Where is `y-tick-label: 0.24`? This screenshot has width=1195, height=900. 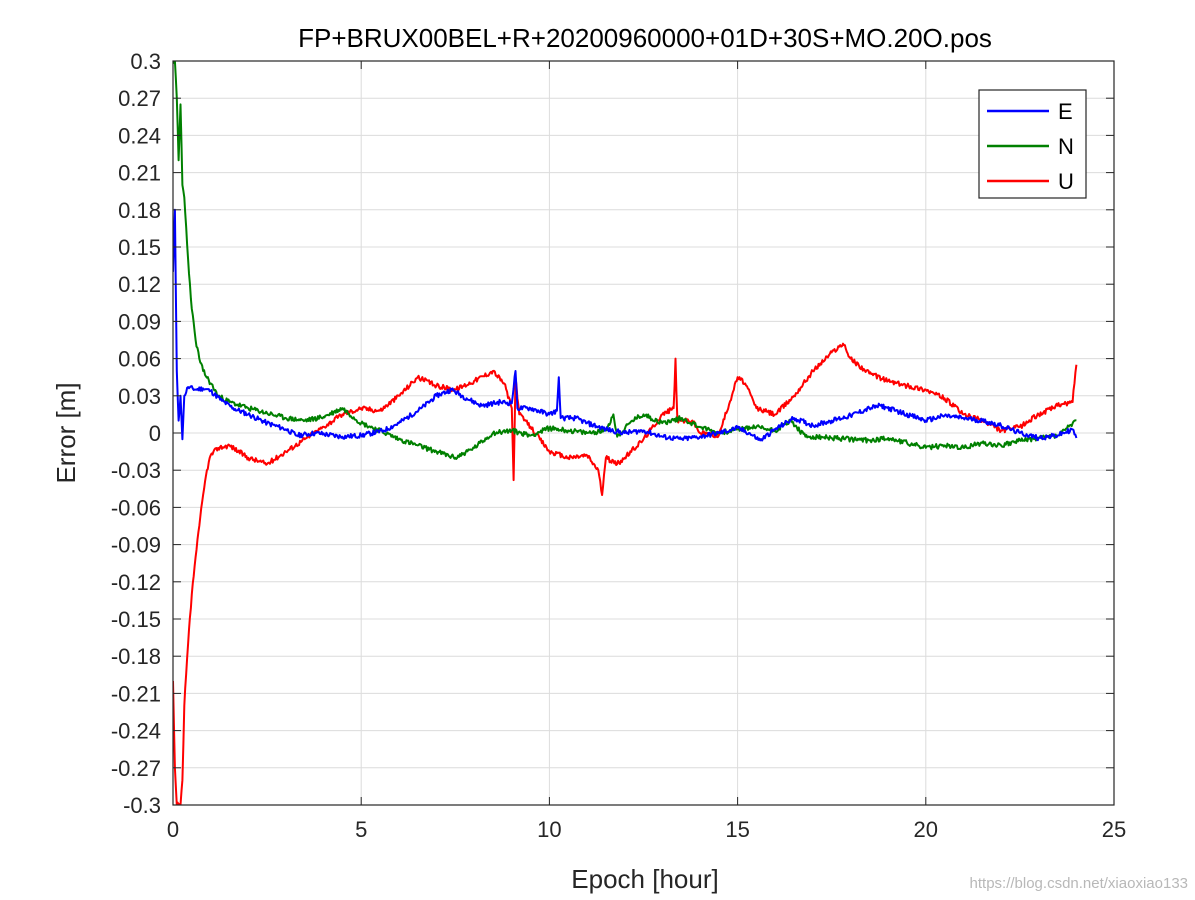 y-tick-label: 0.24 is located at coordinates (139, 135).